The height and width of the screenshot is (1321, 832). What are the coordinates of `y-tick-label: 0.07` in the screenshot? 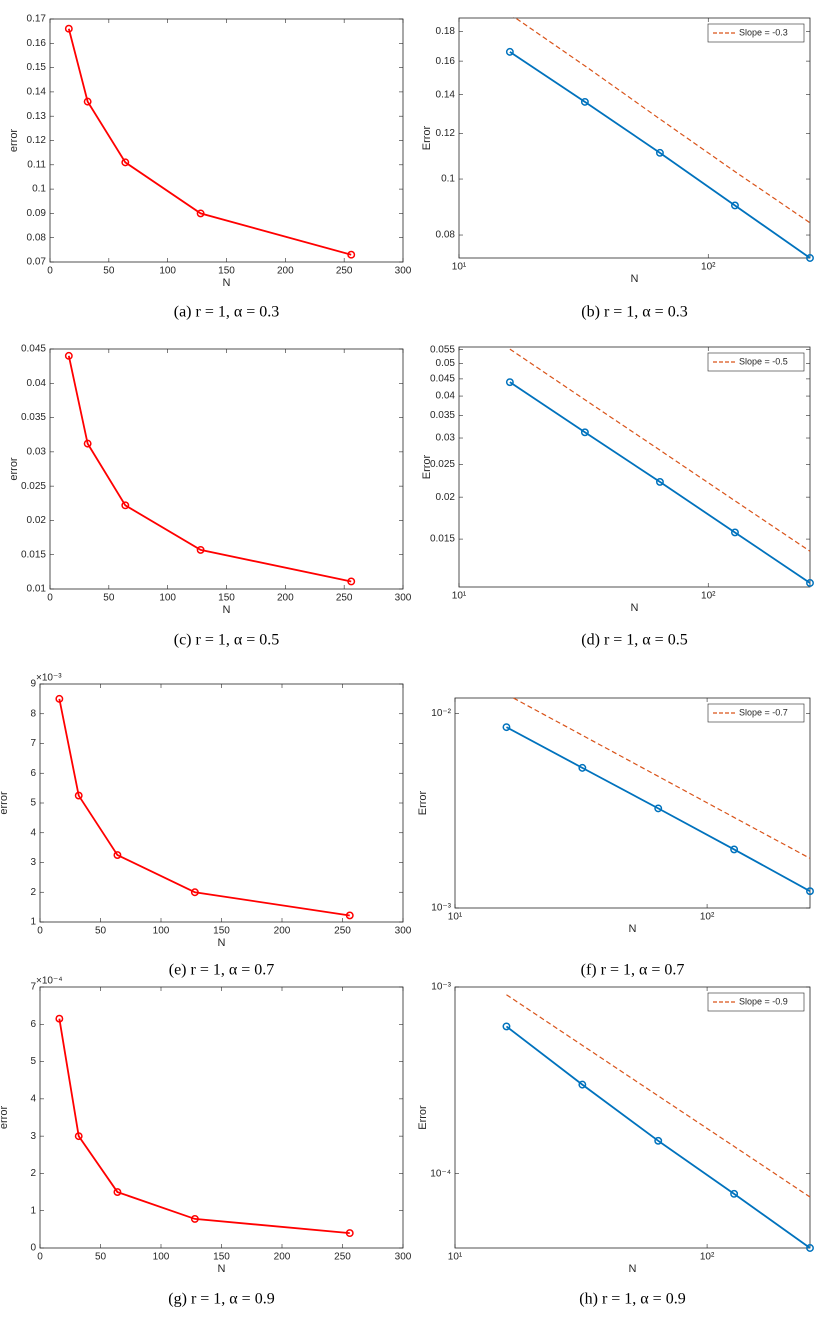 It's located at (37, 262).